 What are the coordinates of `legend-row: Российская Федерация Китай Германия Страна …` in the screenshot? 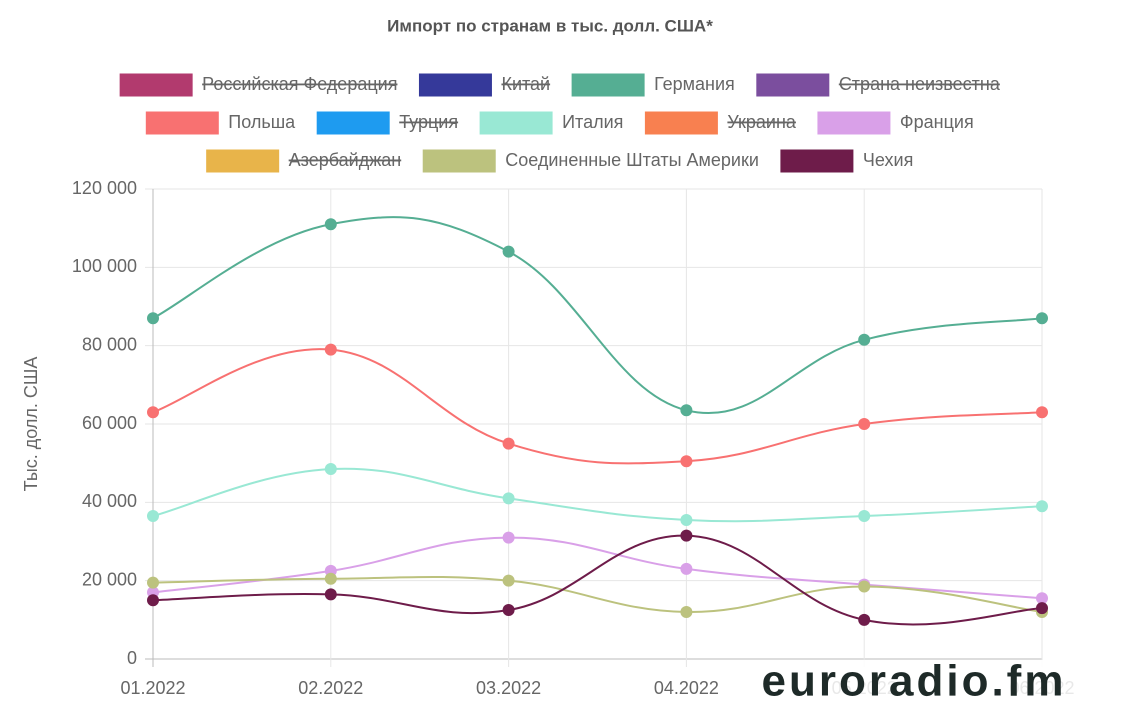 It's located at (560, 85).